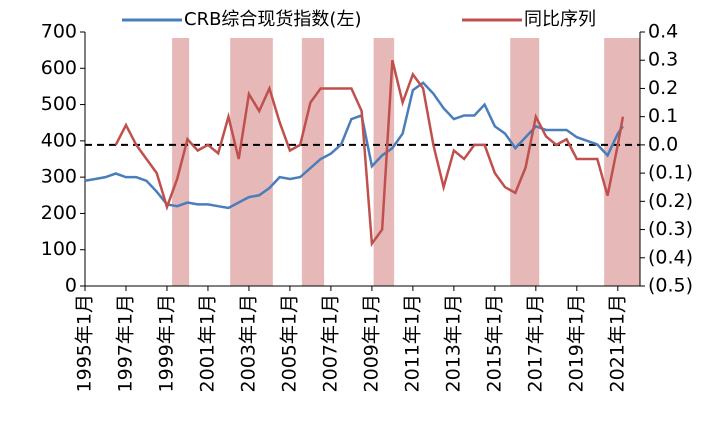 The height and width of the screenshot is (432, 714). I want to click on x-tick-label: 2017年1月, so click(535, 343).